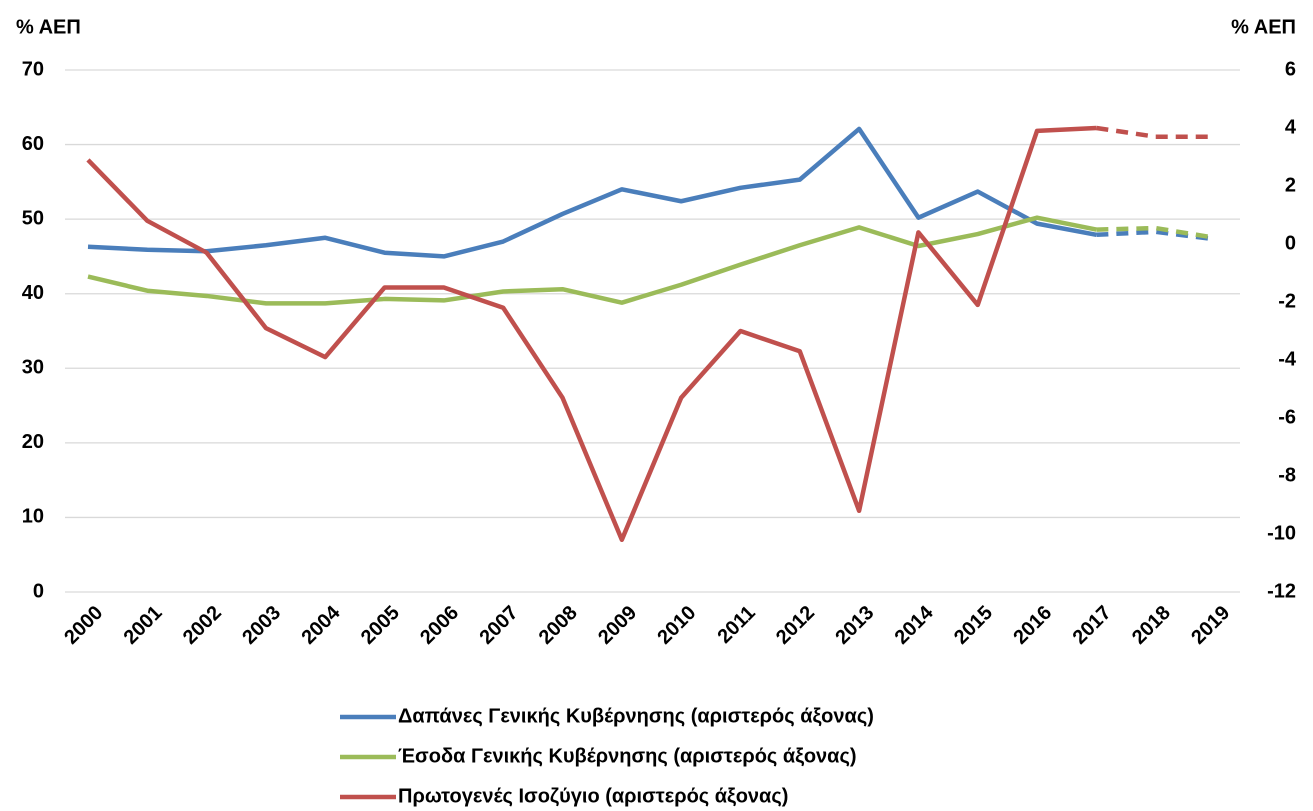  Describe the element at coordinates (1290, 69) in the screenshot. I see `y2-tick-label: 6` at that location.